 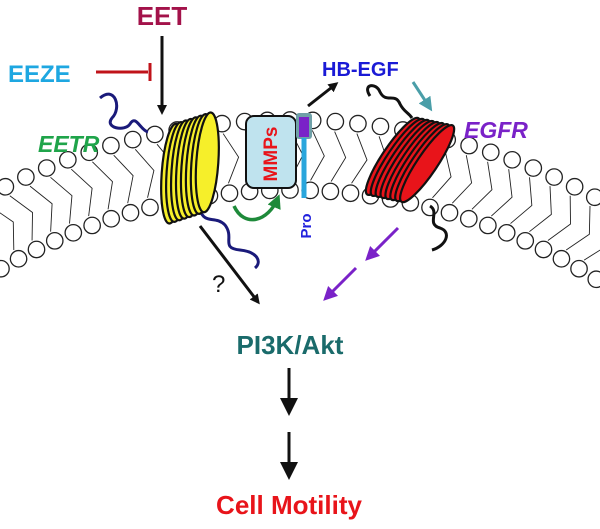 What do you see at coordinates (207, 162) in the screenshot?
I see `eetr-helix` at bounding box center [207, 162].